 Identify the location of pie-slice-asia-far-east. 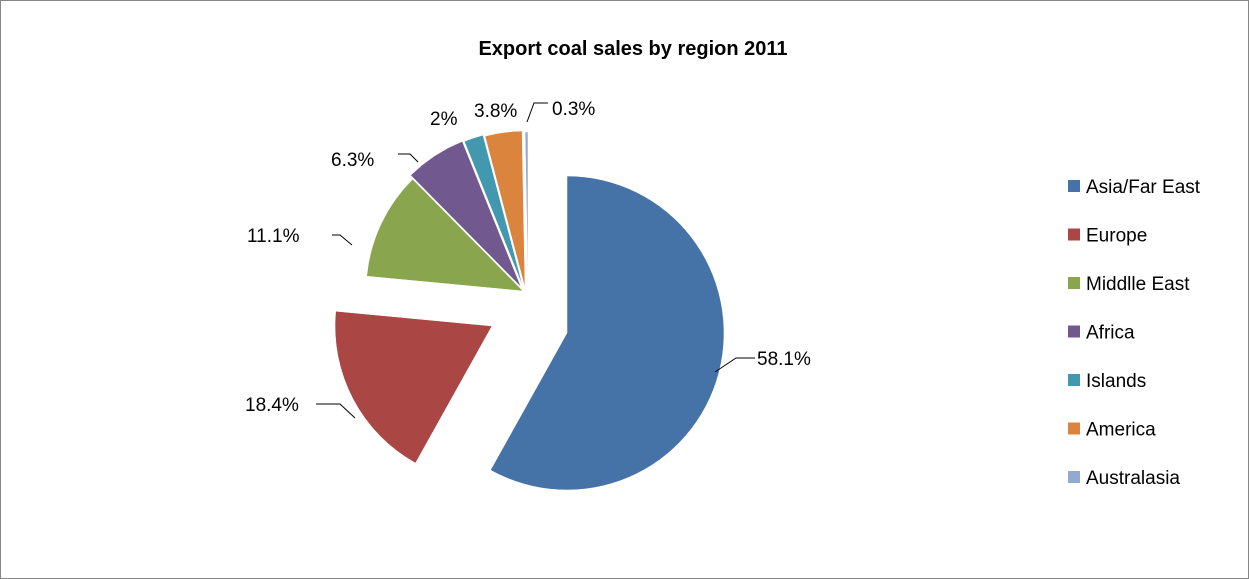
(607, 333).